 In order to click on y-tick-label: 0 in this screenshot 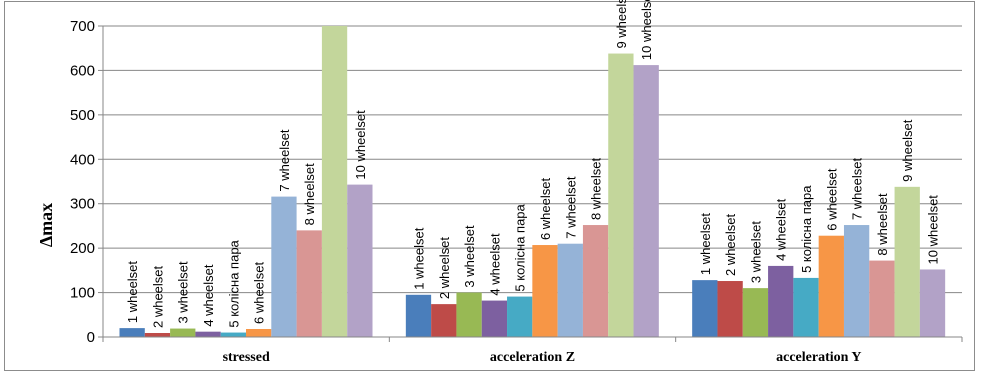, I will do `click(91, 337)`.